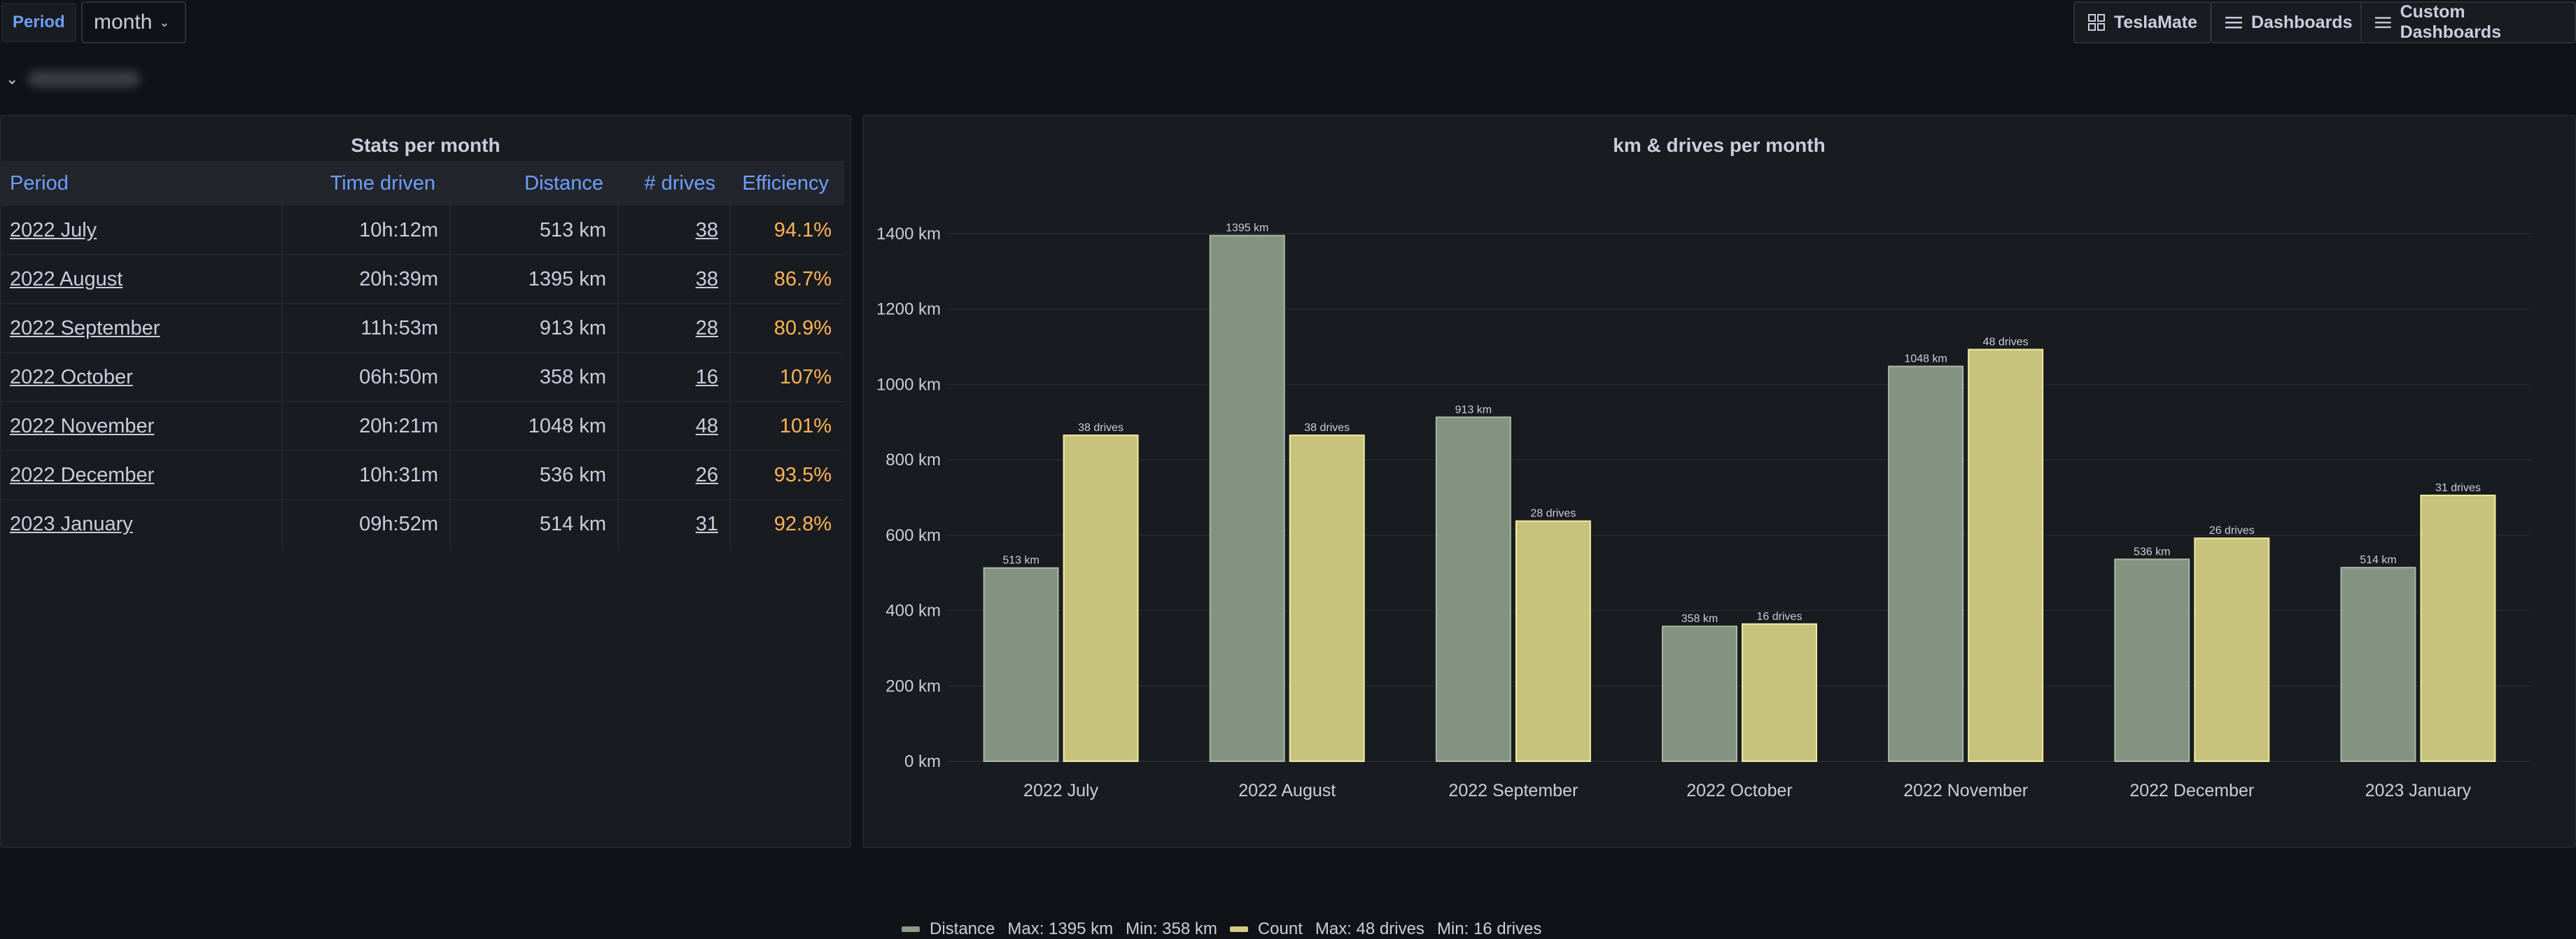 The image size is (2576, 939). Describe the element at coordinates (2418, 791) in the screenshot. I see `x-tick-label: 2023 January` at that location.